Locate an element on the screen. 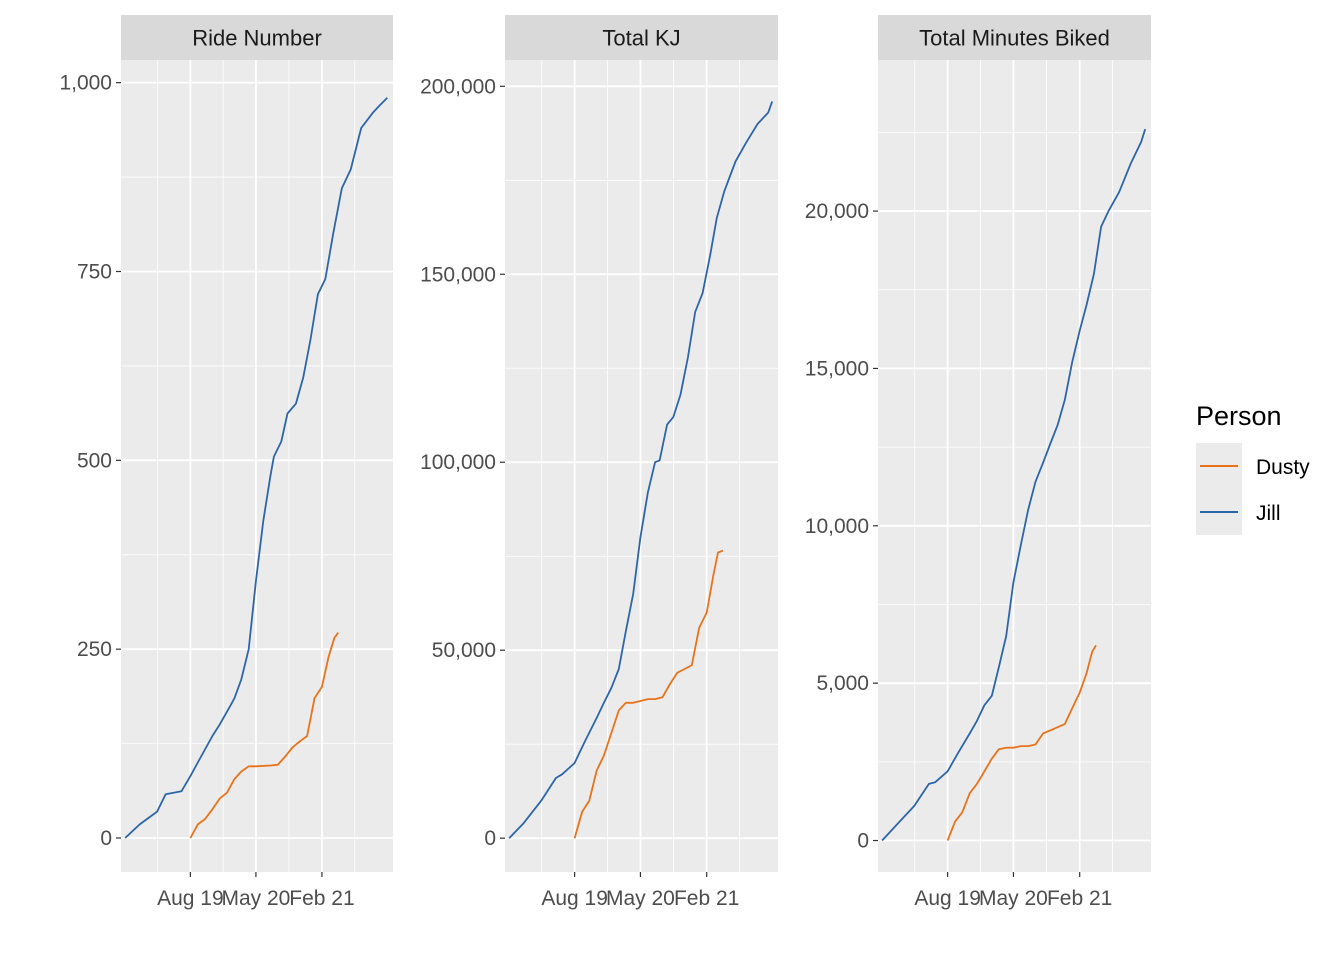  y-tick-label: 1,000 is located at coordinates (85, 83).